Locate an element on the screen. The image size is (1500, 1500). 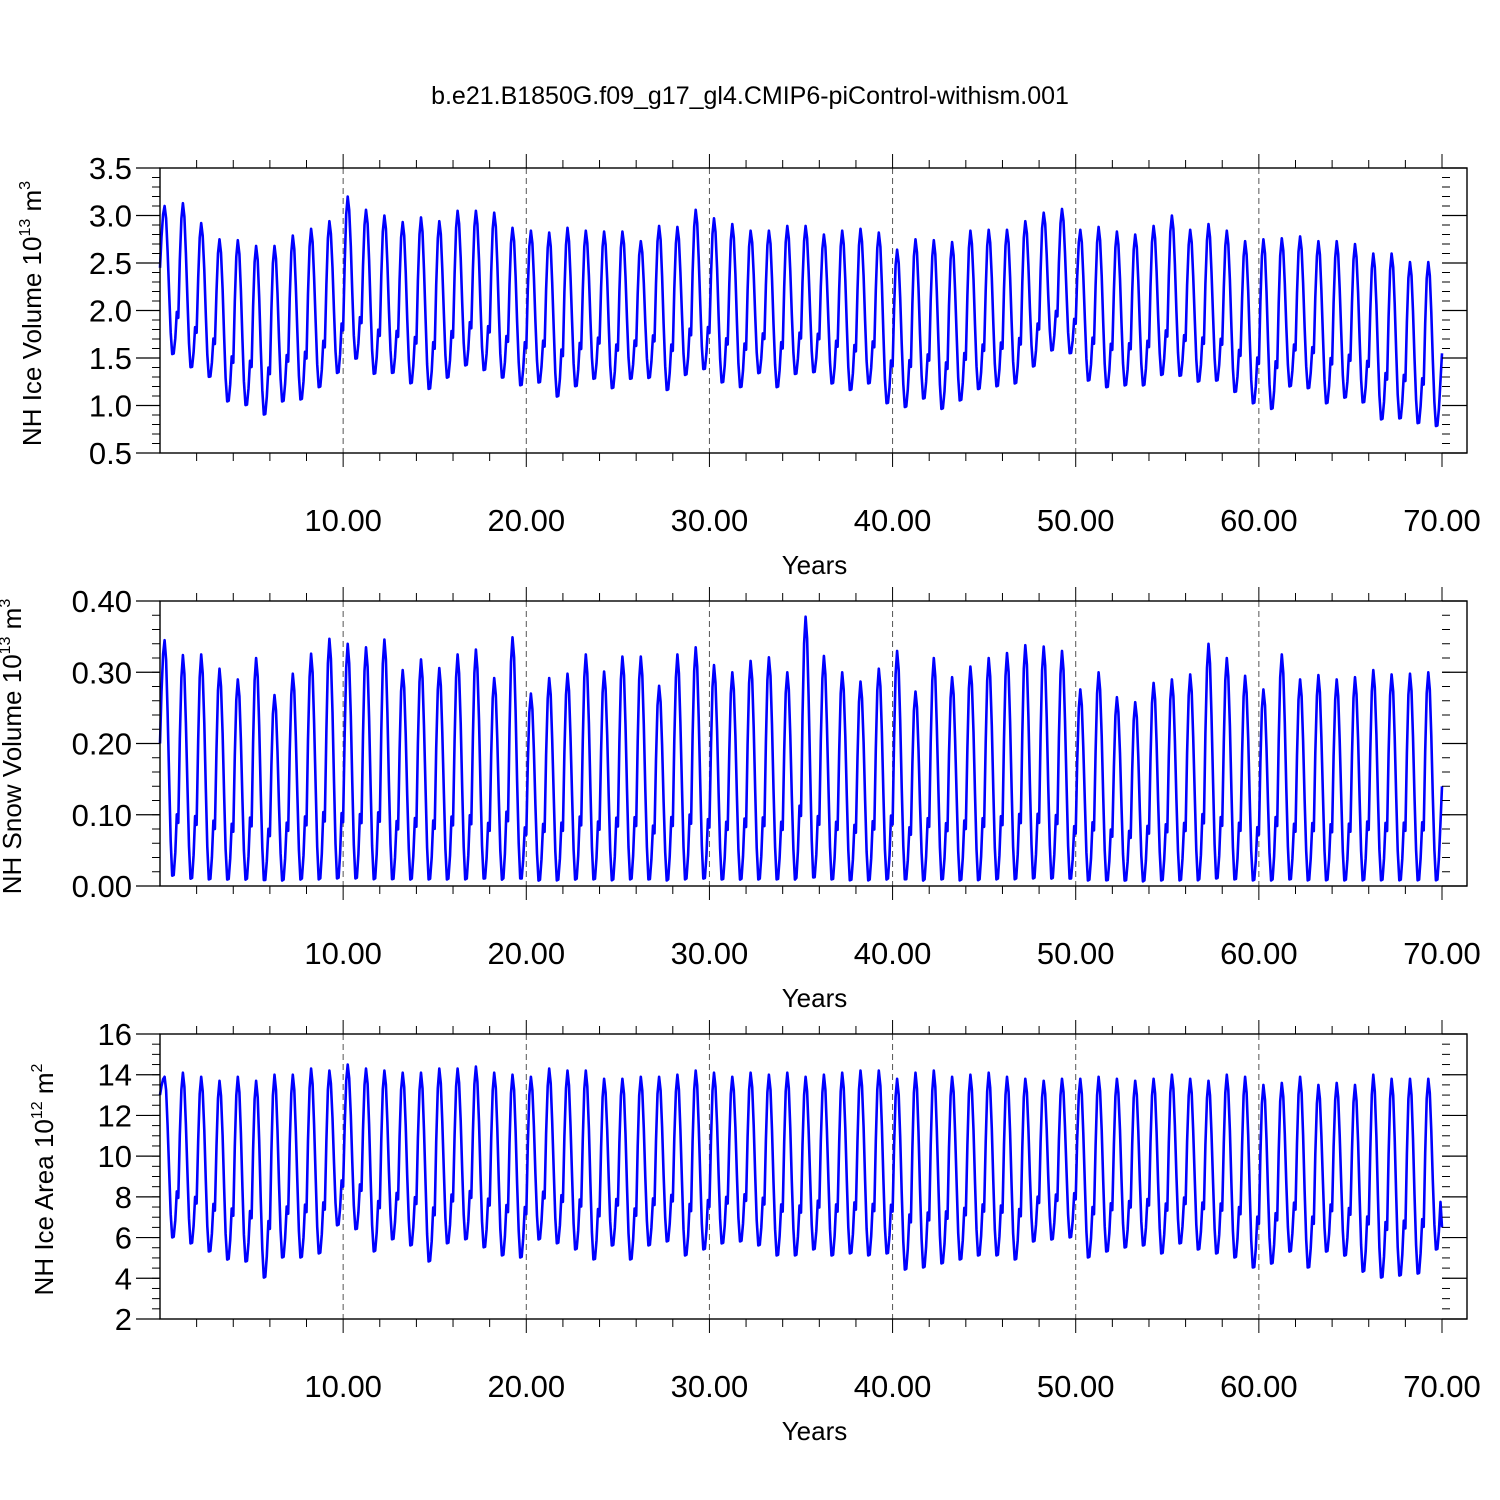
y-tick-label: 0.20 is located at coordinates (102, 744).